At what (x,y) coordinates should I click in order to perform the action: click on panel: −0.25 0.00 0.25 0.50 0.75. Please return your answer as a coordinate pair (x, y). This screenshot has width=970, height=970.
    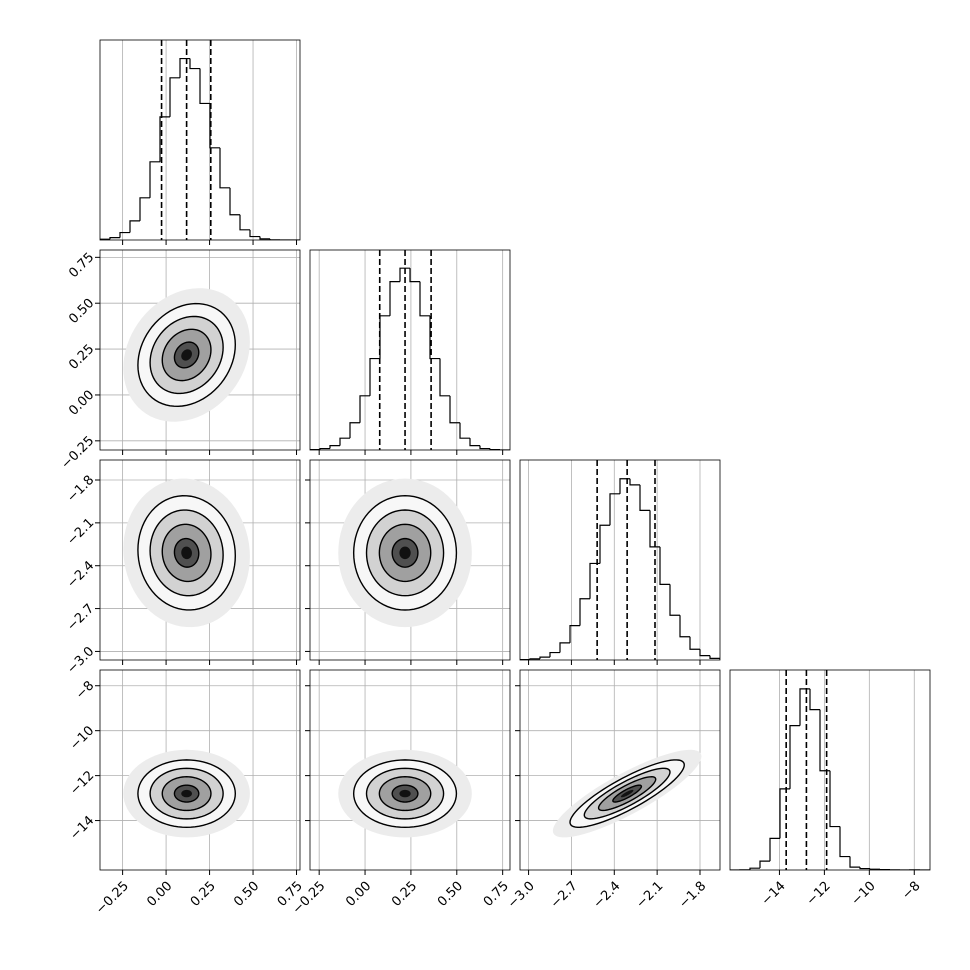
    Looking at the image, I should click on (180, 361).